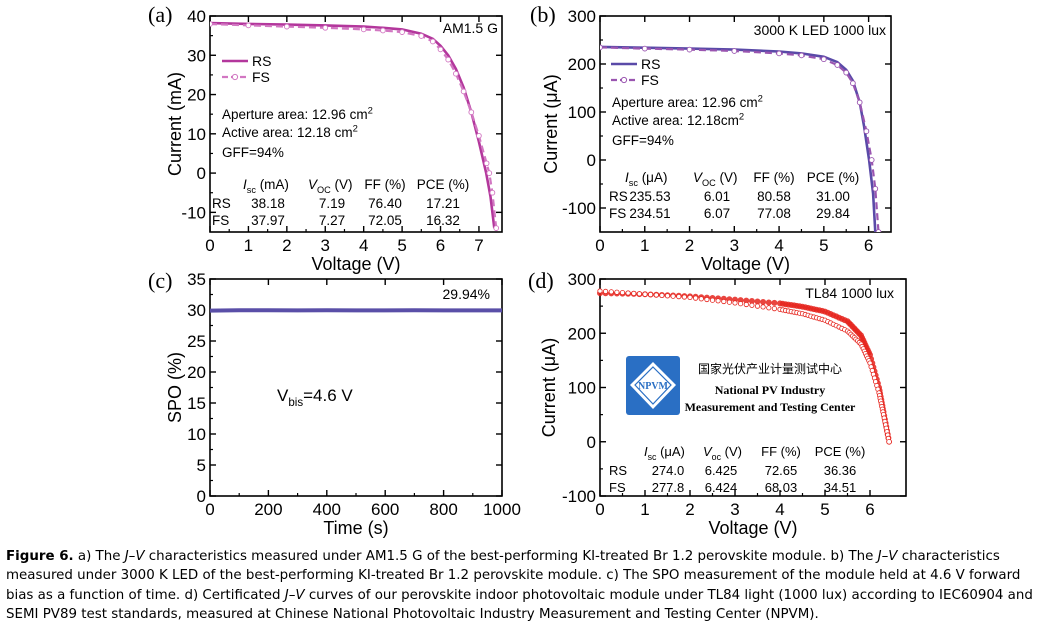 The width and height of the screenshot is (1049, 632). What do you see at coordinates (820, 30) in the screenshot?
I see `corner-text-b: 3000 K LED 1000 lux` at bounding box center [820, 30].